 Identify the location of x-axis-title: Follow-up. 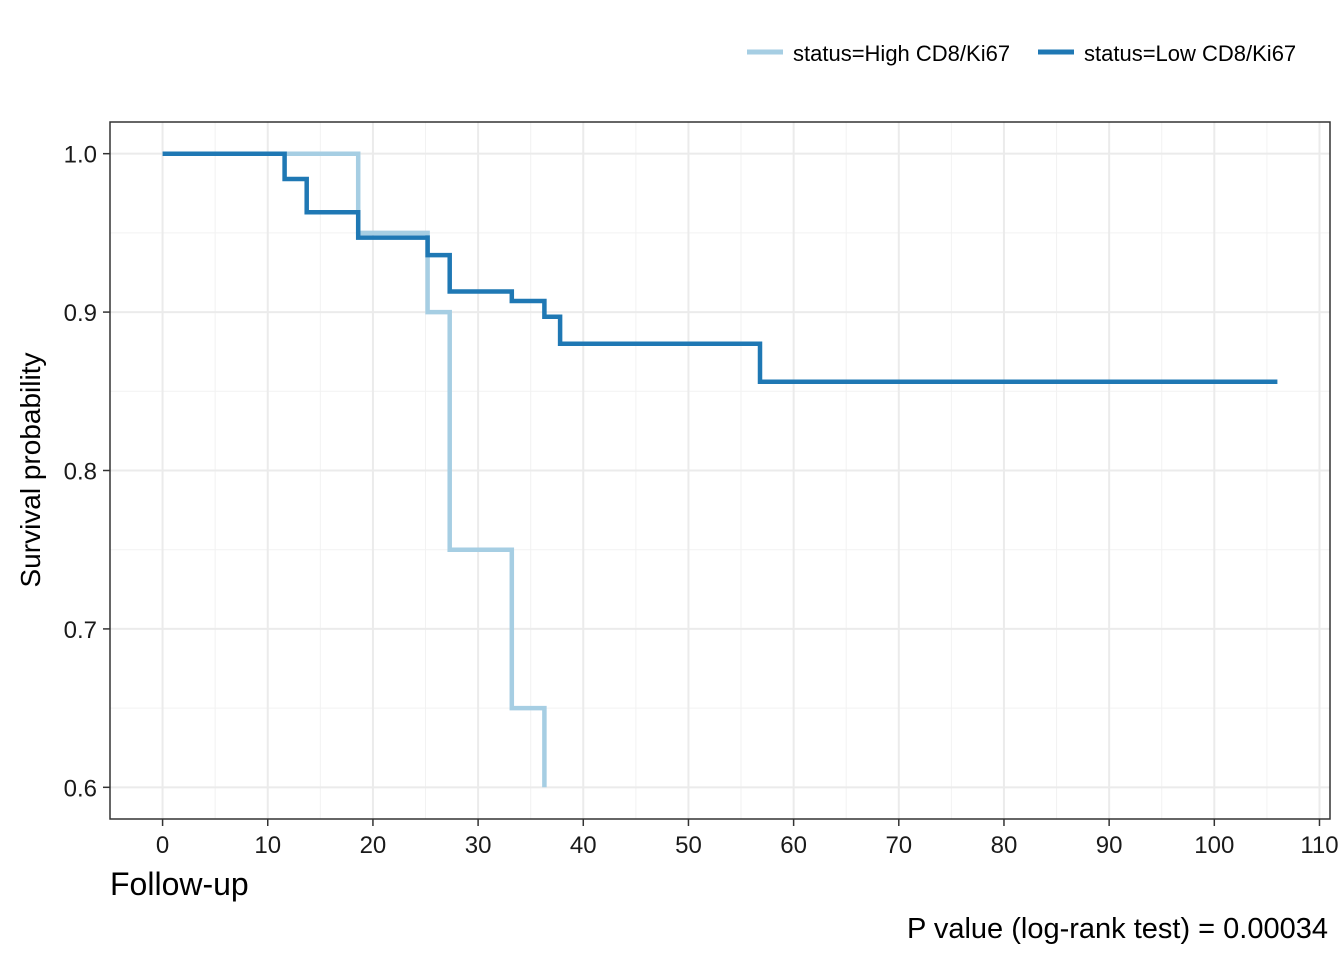
(179, 884).